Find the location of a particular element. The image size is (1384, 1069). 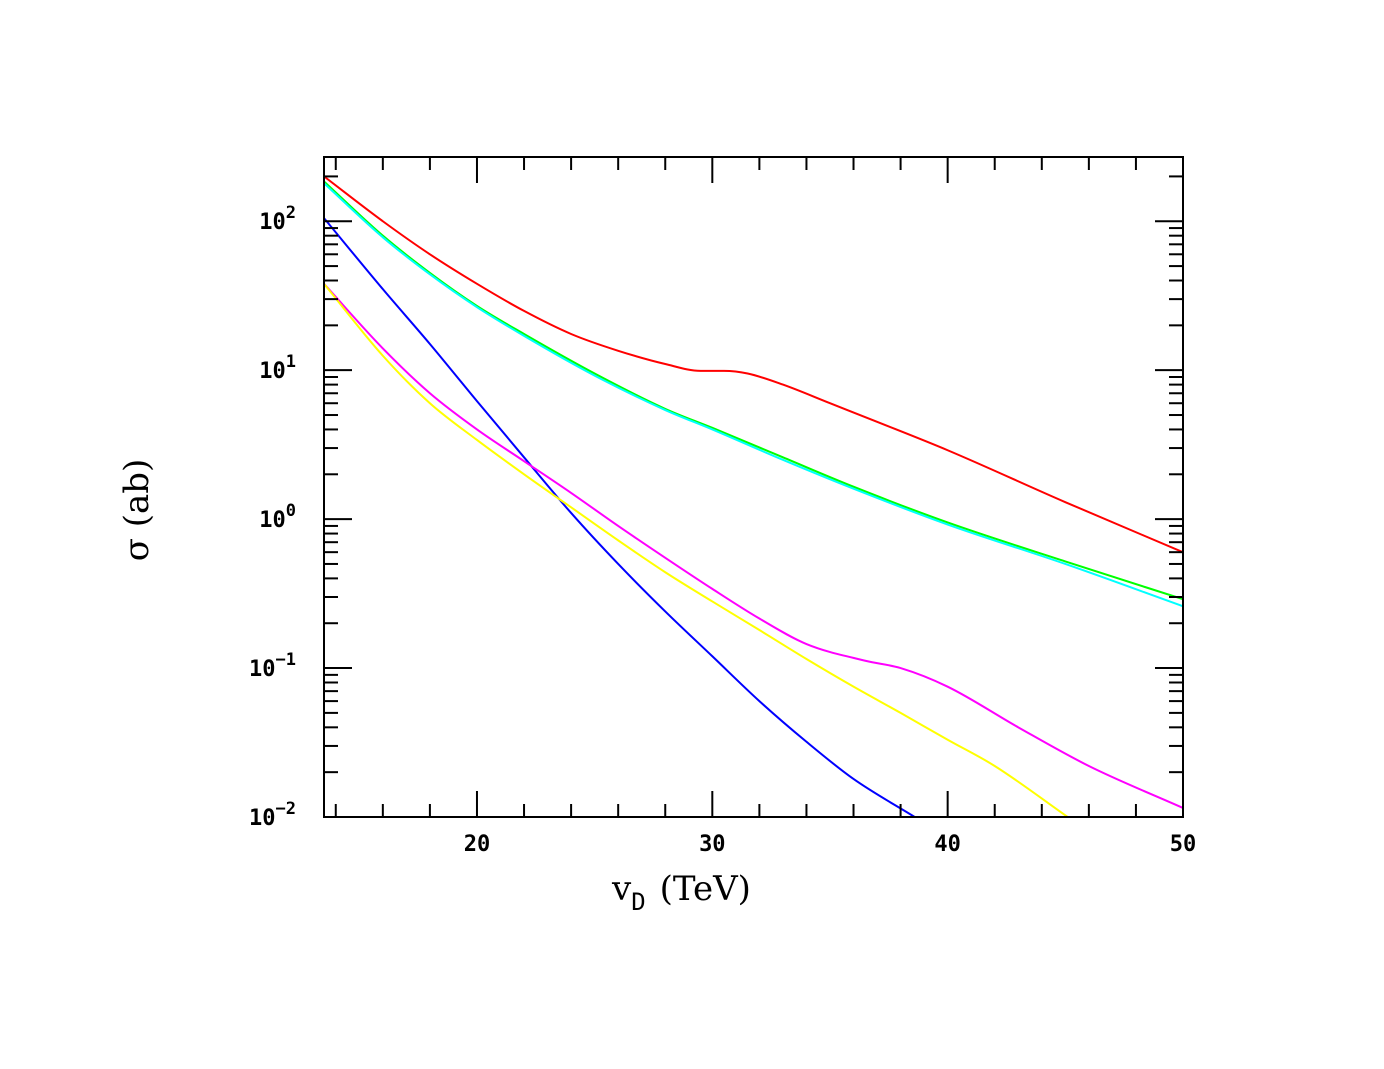

y-axis-title: σ (ab) is located at coordinates (137, 510).